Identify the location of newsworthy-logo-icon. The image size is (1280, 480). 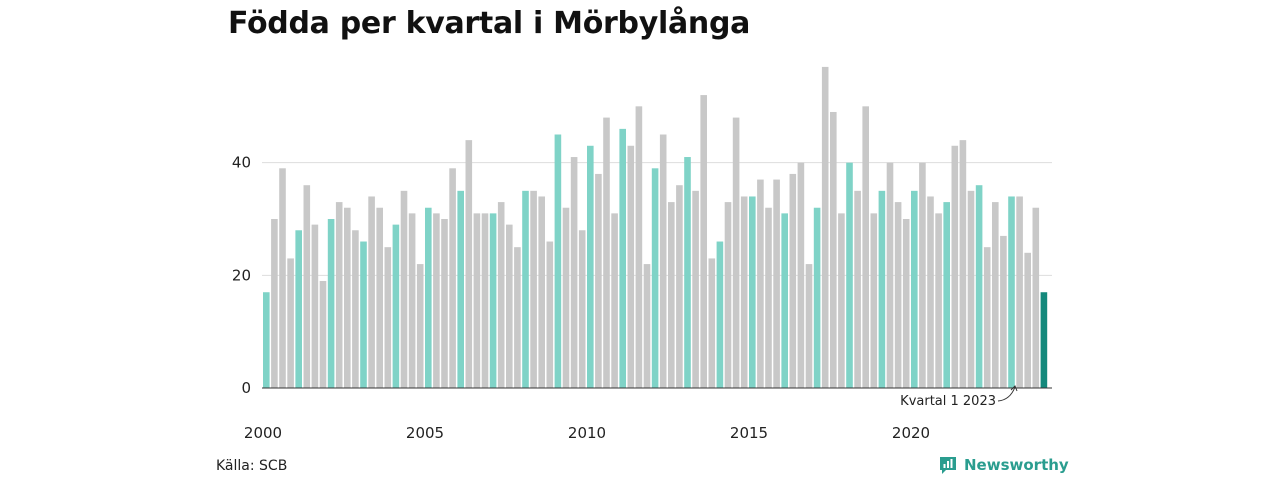
(948, 465).